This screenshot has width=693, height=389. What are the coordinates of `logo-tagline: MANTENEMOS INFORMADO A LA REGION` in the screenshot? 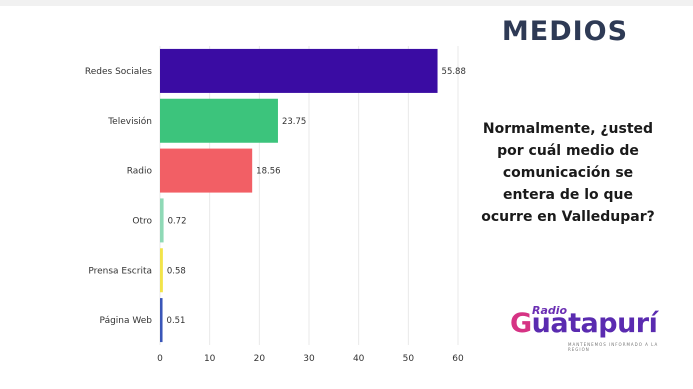 It's located at (613, 347).